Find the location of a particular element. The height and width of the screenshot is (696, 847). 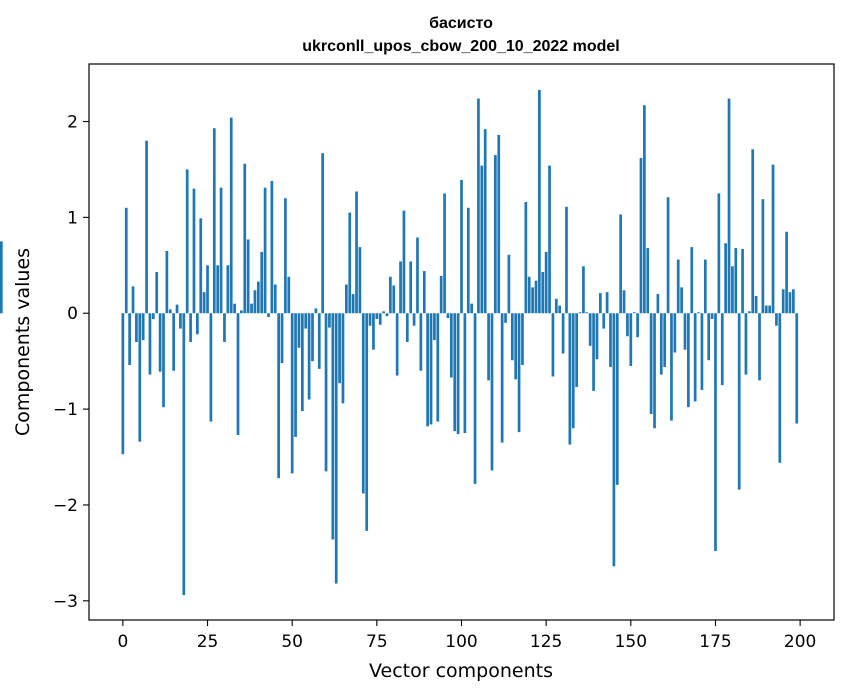

y-tick-label: 0 is located at coordinates (72, 314).